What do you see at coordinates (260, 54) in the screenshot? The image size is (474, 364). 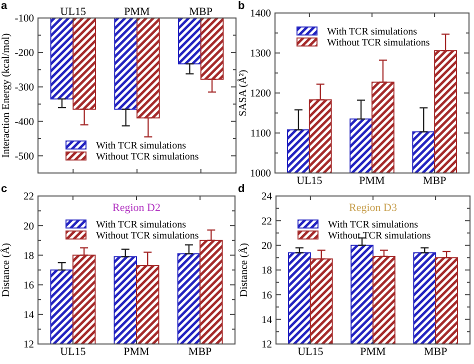 I see `y-tick-label: 1300` at bounding box center [260, 54].